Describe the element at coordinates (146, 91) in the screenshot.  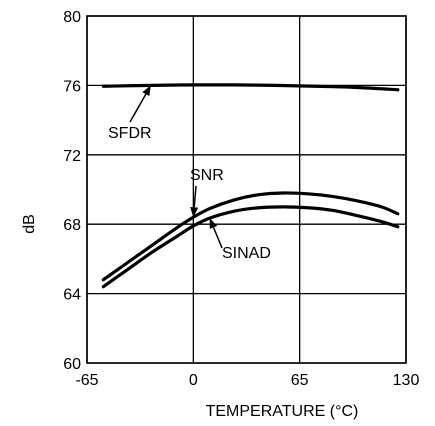
I see `annotation-arrowhead-sfdr` at that location.